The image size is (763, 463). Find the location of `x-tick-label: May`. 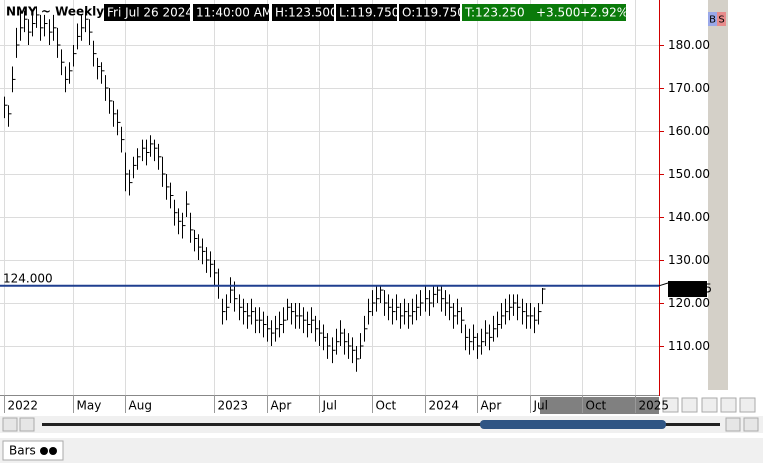

x-tick-label: May is located at coordinates (89, 406).